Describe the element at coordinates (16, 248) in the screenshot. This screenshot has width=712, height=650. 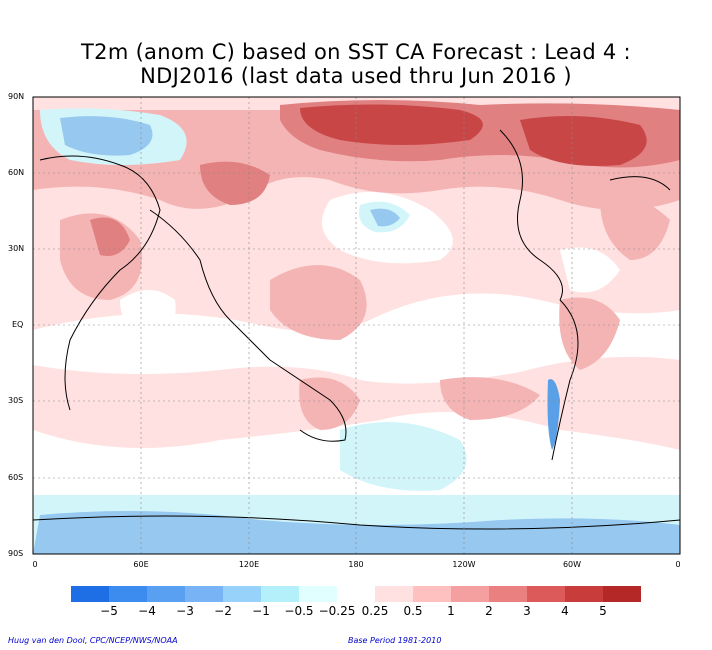
I see `lat-label-30n: 30N` at that location.